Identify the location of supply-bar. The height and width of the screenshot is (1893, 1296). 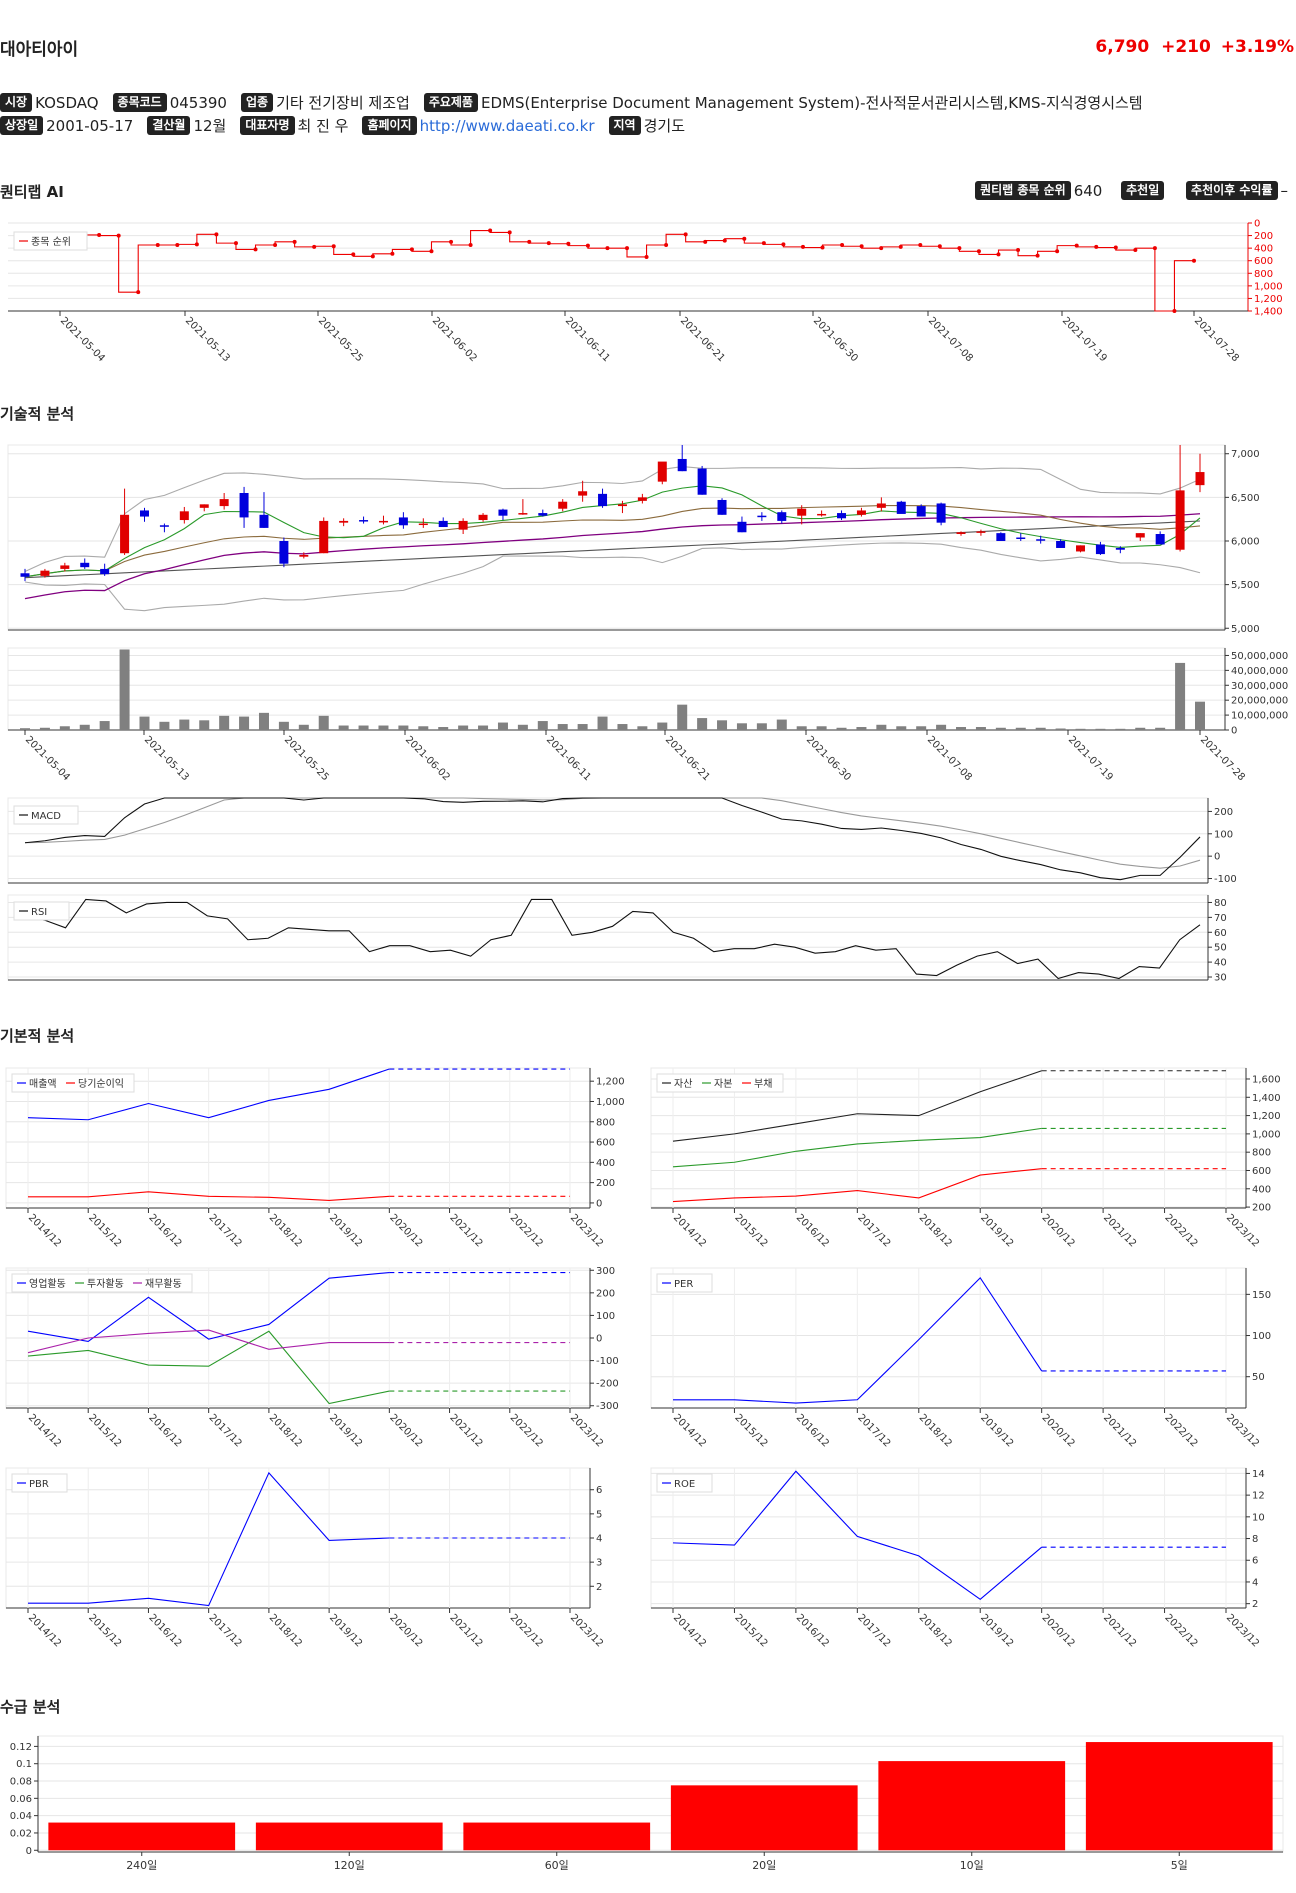
(349, 1836).